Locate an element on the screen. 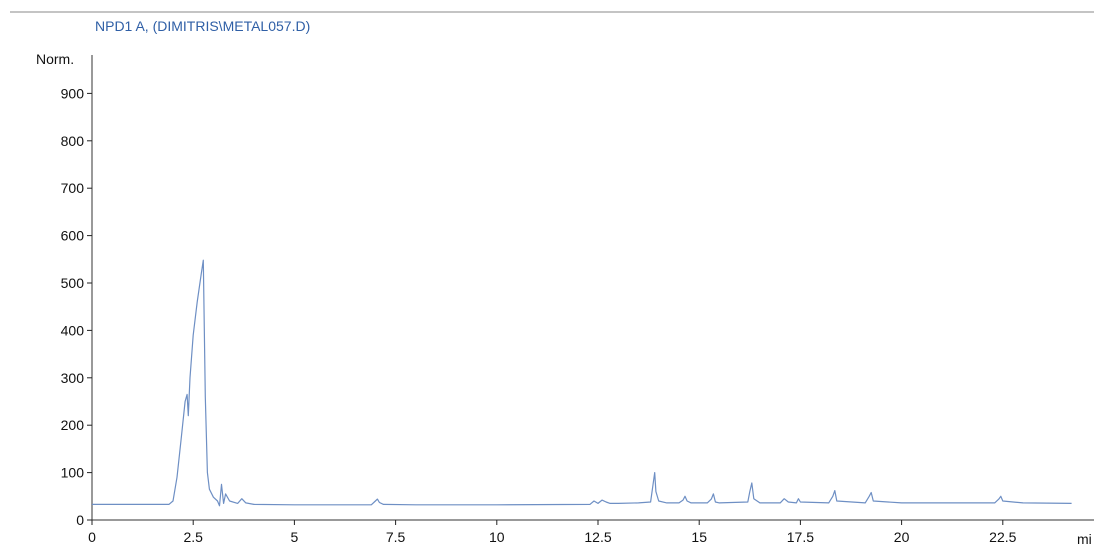 This screenshot has height=548, width=1097. y-tick-label: 0 is located at coordinates (80, 520).